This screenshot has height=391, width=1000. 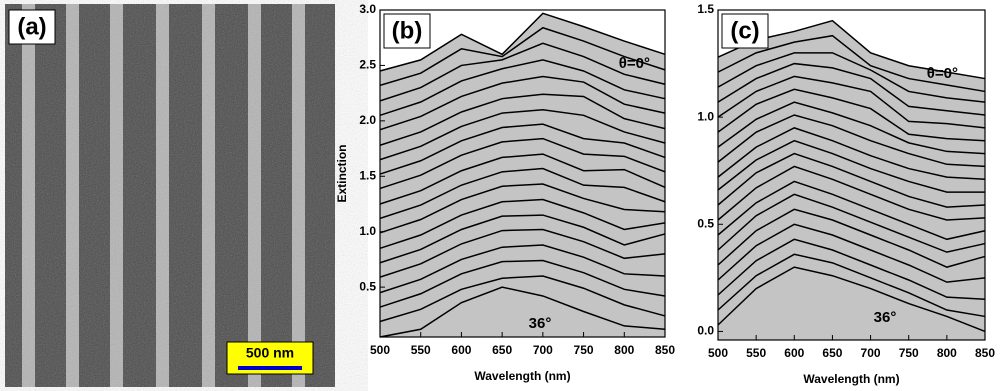 I want to click on y-tick-label: 2.0, so click(x=367, y=120).